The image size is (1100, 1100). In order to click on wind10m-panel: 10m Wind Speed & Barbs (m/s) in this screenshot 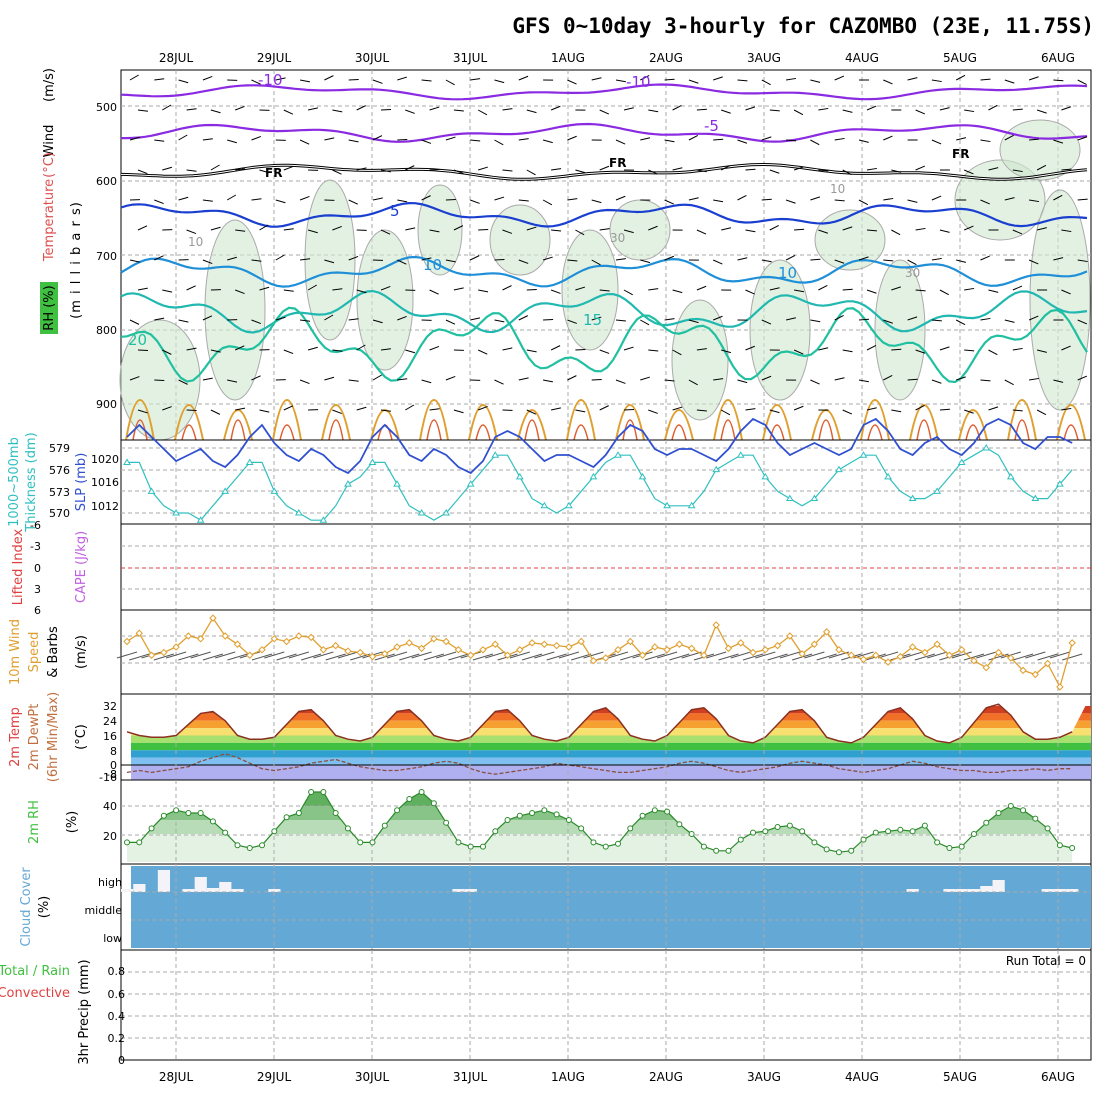, I will do `click(550, 652)`.